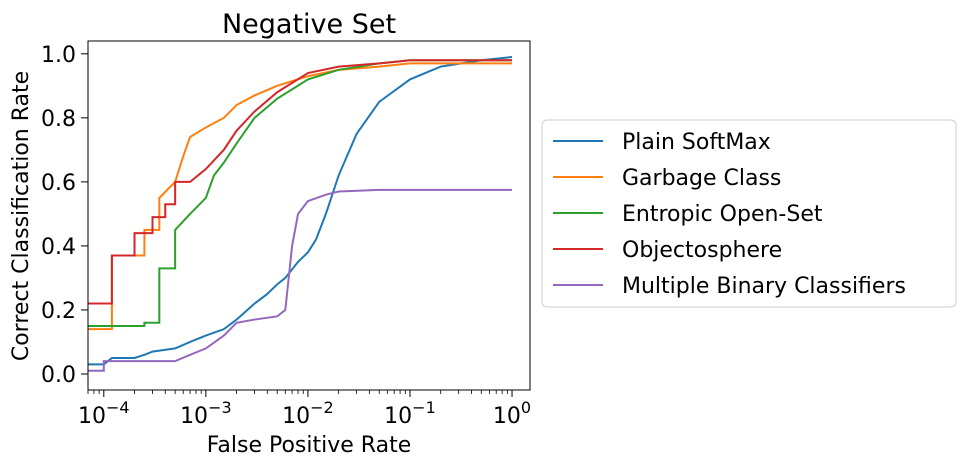 The height and width of the screenshot is (466, 965). Describe the element at coordinates (21, 216) in the screenshot. I see `y-axis-label: Correct Classification Rate` at that location.